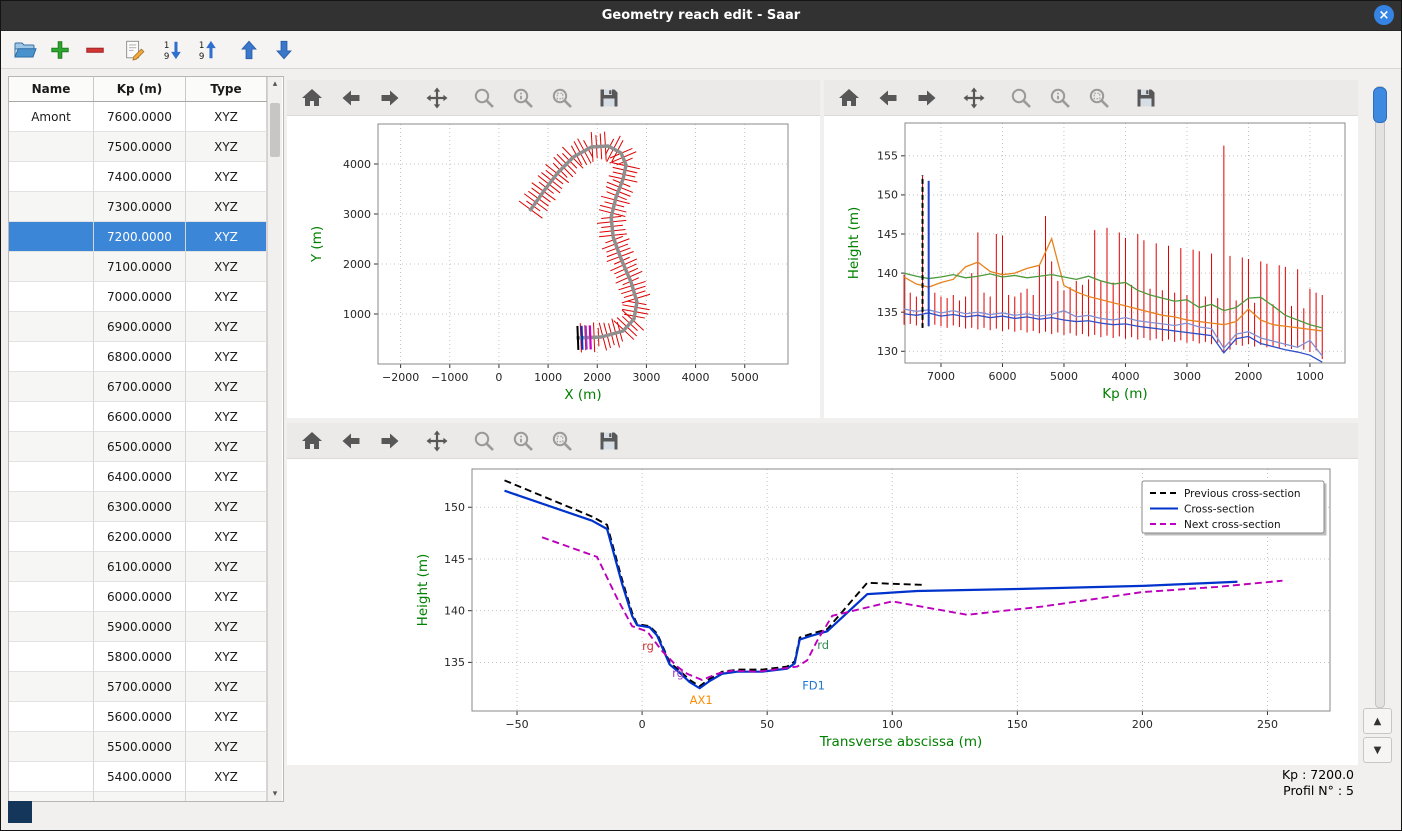  What do you see at coordinates (1380, 397) in the screenshot?
I see `vertical-slider` at bounding box center [1380, 397].